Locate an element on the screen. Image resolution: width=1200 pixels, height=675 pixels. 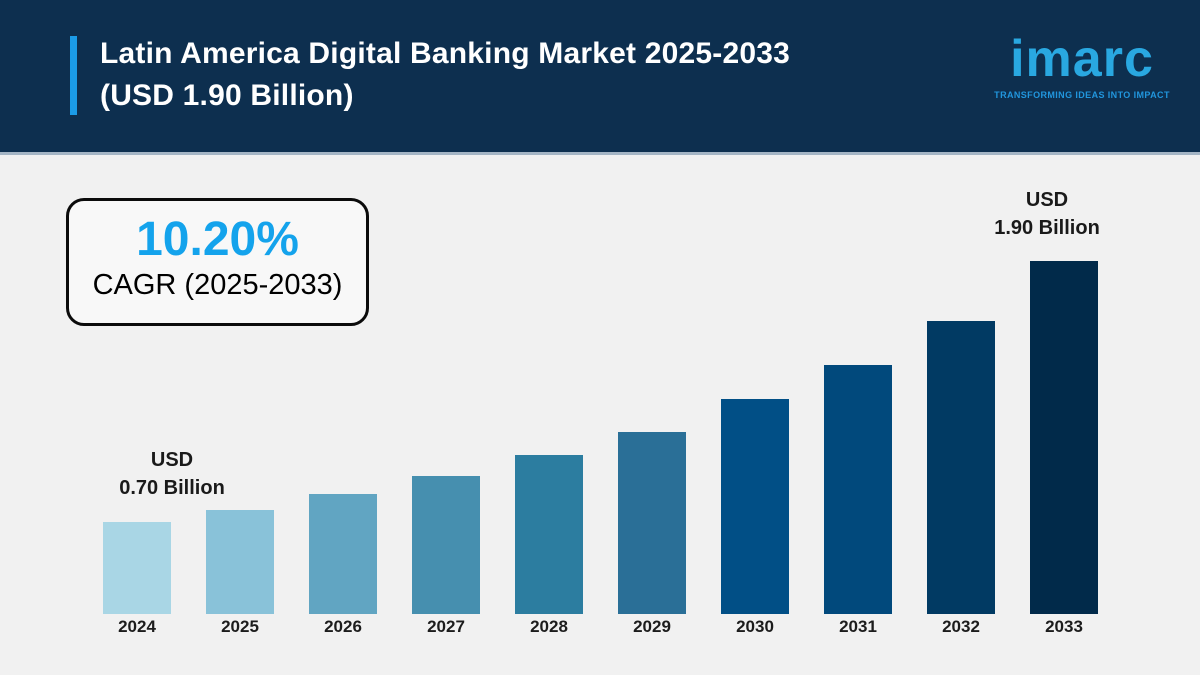
cagr-callout-box: 10.20% CAGR (2025-2033) is located at coordinates (217, 262).